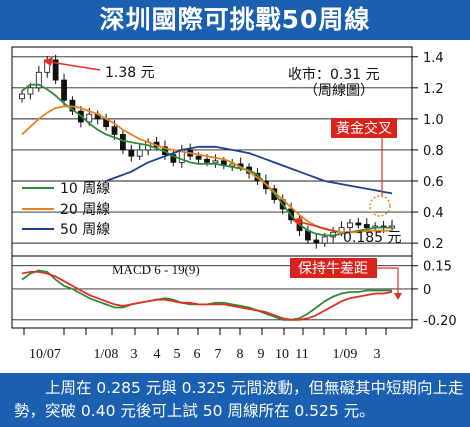 The height and width of the screenshot is (427, 470). What do you see at coordinates (437, 267) in the screenshot?
I see `macd-y-tick-label: 0.15` at bounding box center [437, 267].